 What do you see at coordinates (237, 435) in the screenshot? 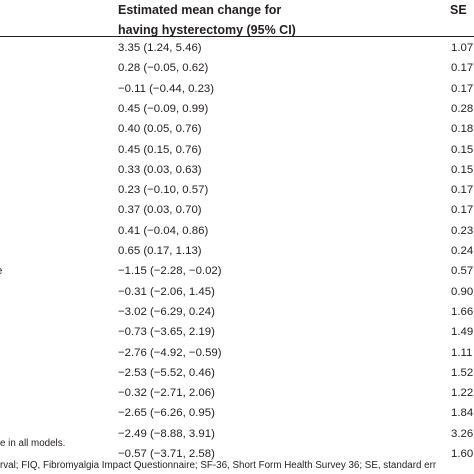
I see `table-row: −2.49 (−8.88, 3.91) 3.26` at bounding box center [237, 435].